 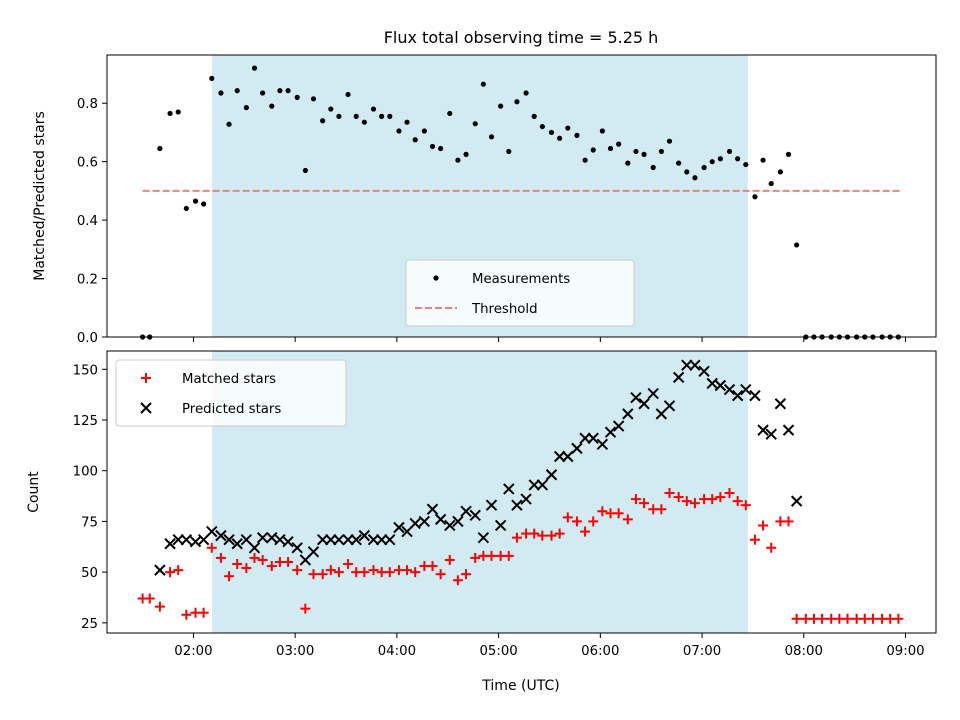 What do you see at coordinates (87, 221) in the screenshot?
I see `y-tick-label: 0.4` at bounding box center [87, 221].